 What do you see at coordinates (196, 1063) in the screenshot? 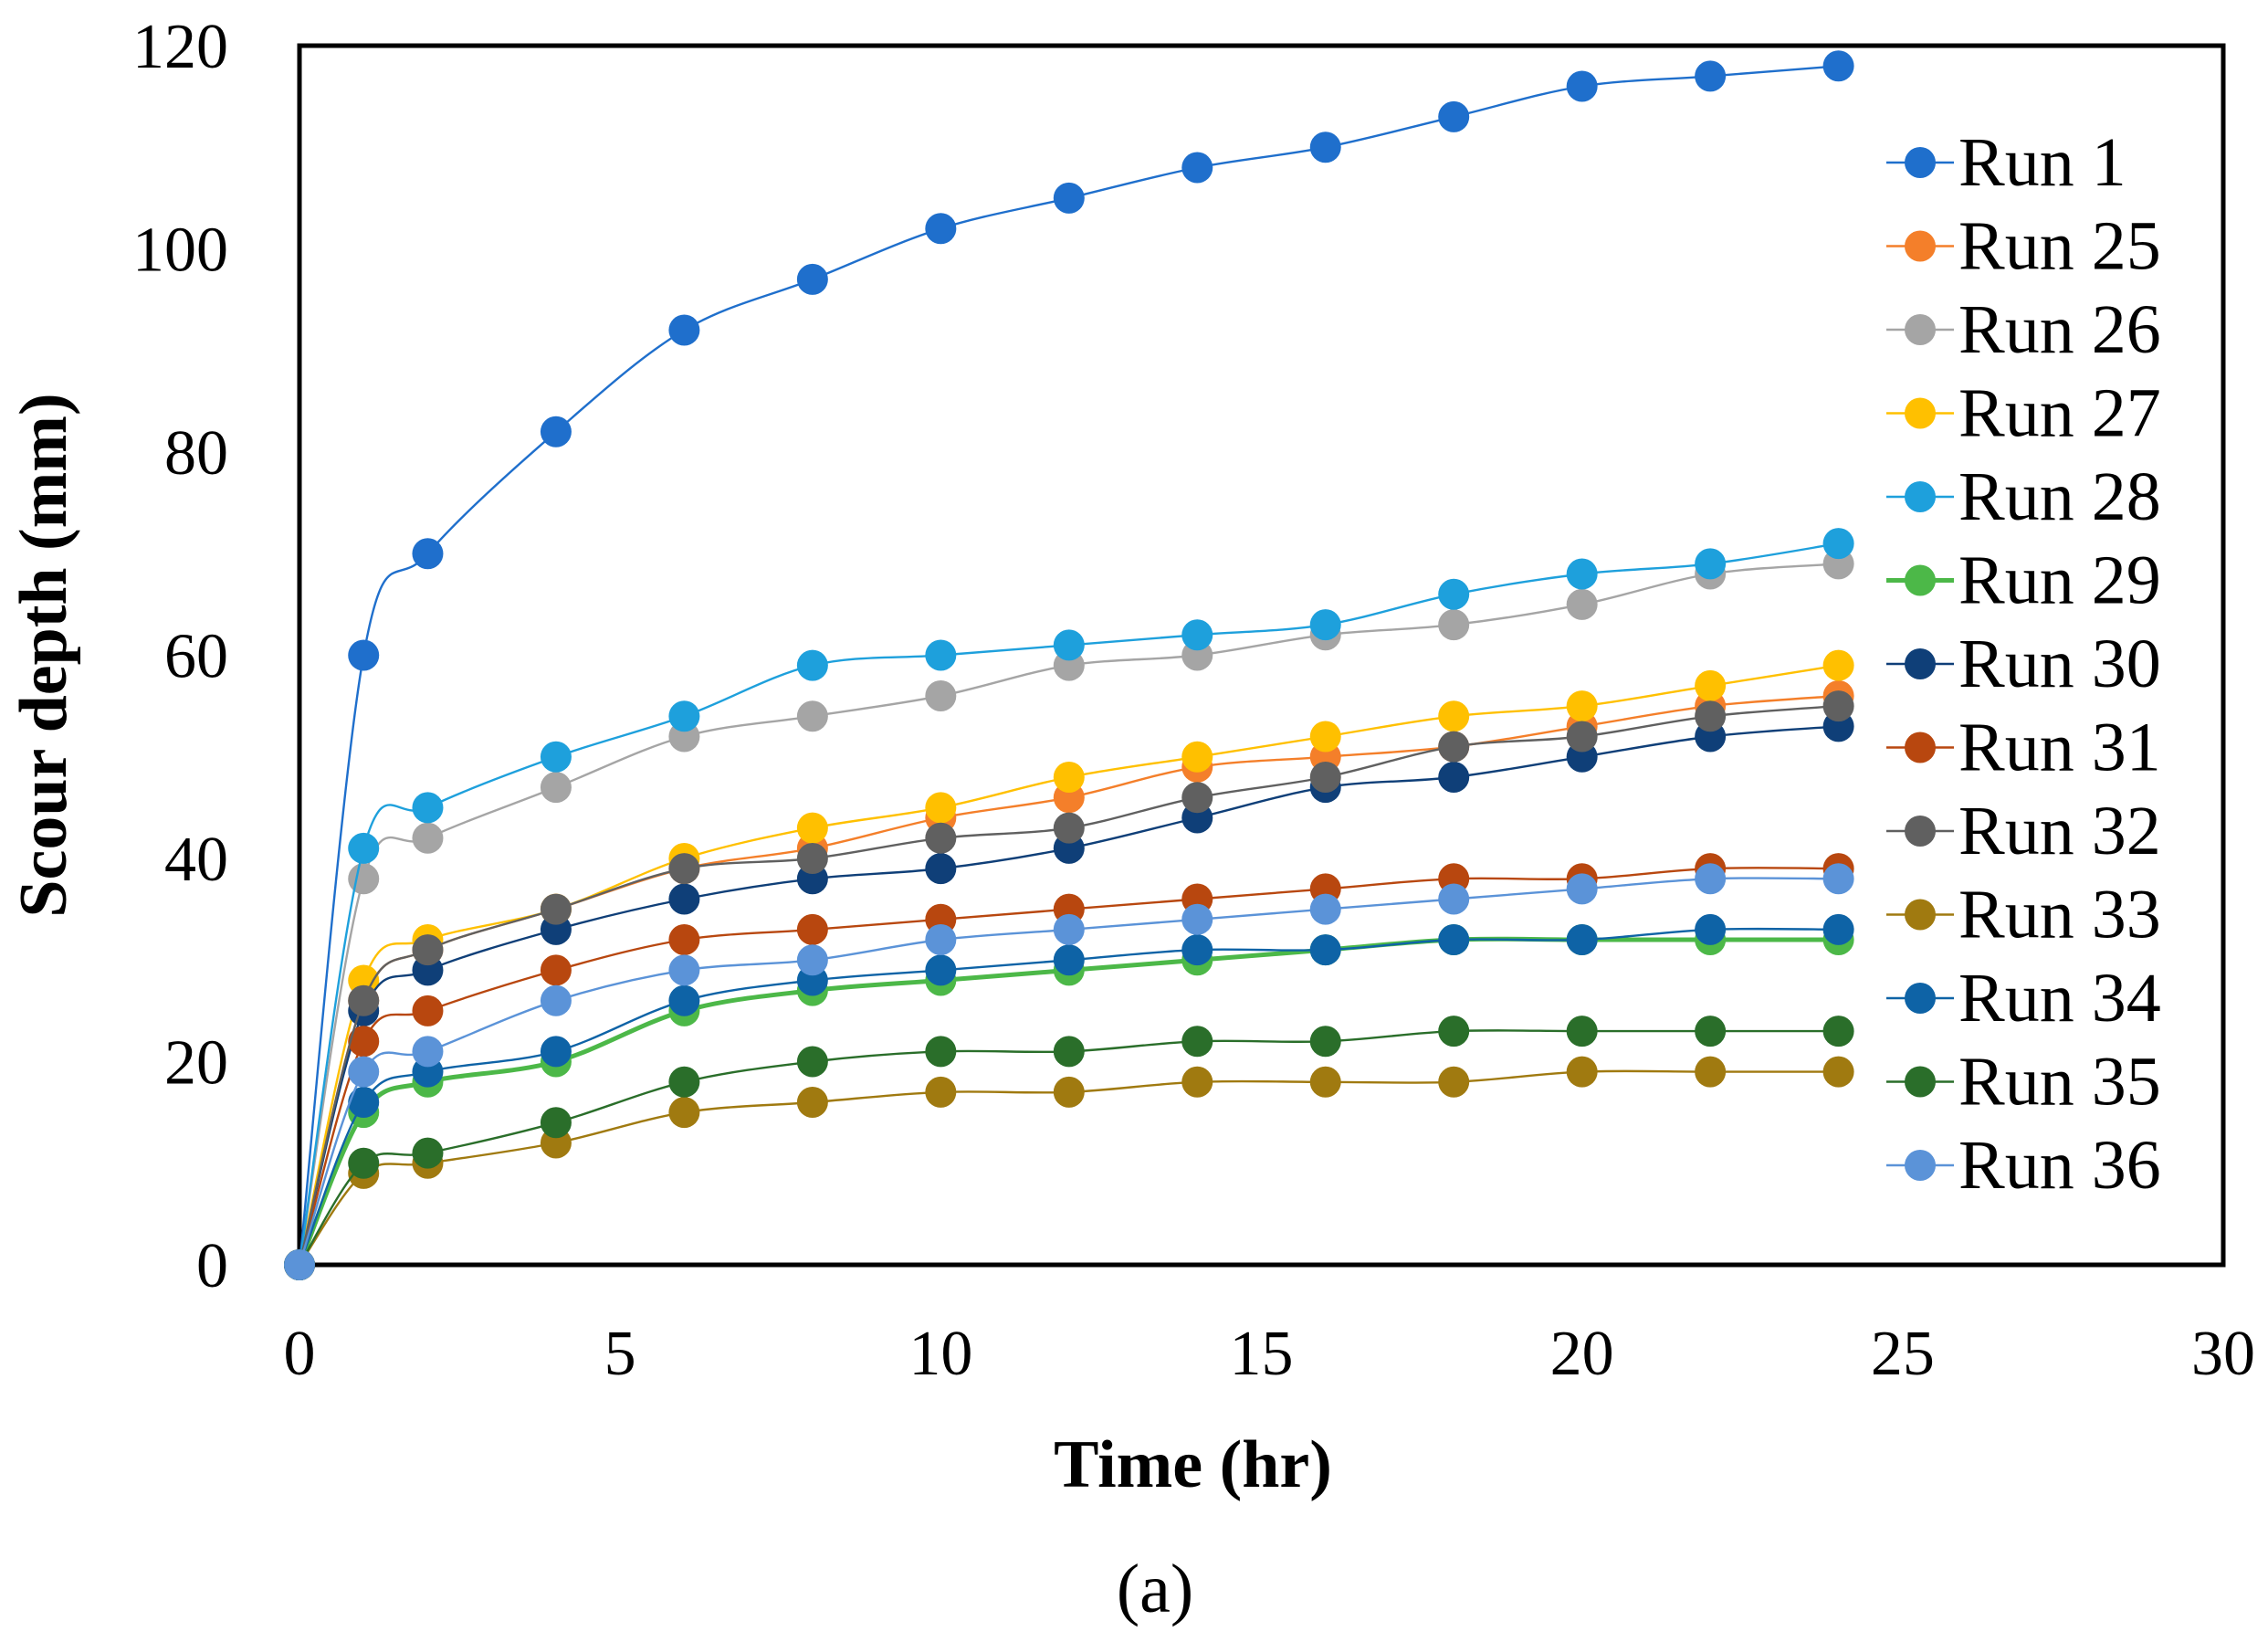
I see `y-tick-label: 20` at bounding box center [196, 1063].